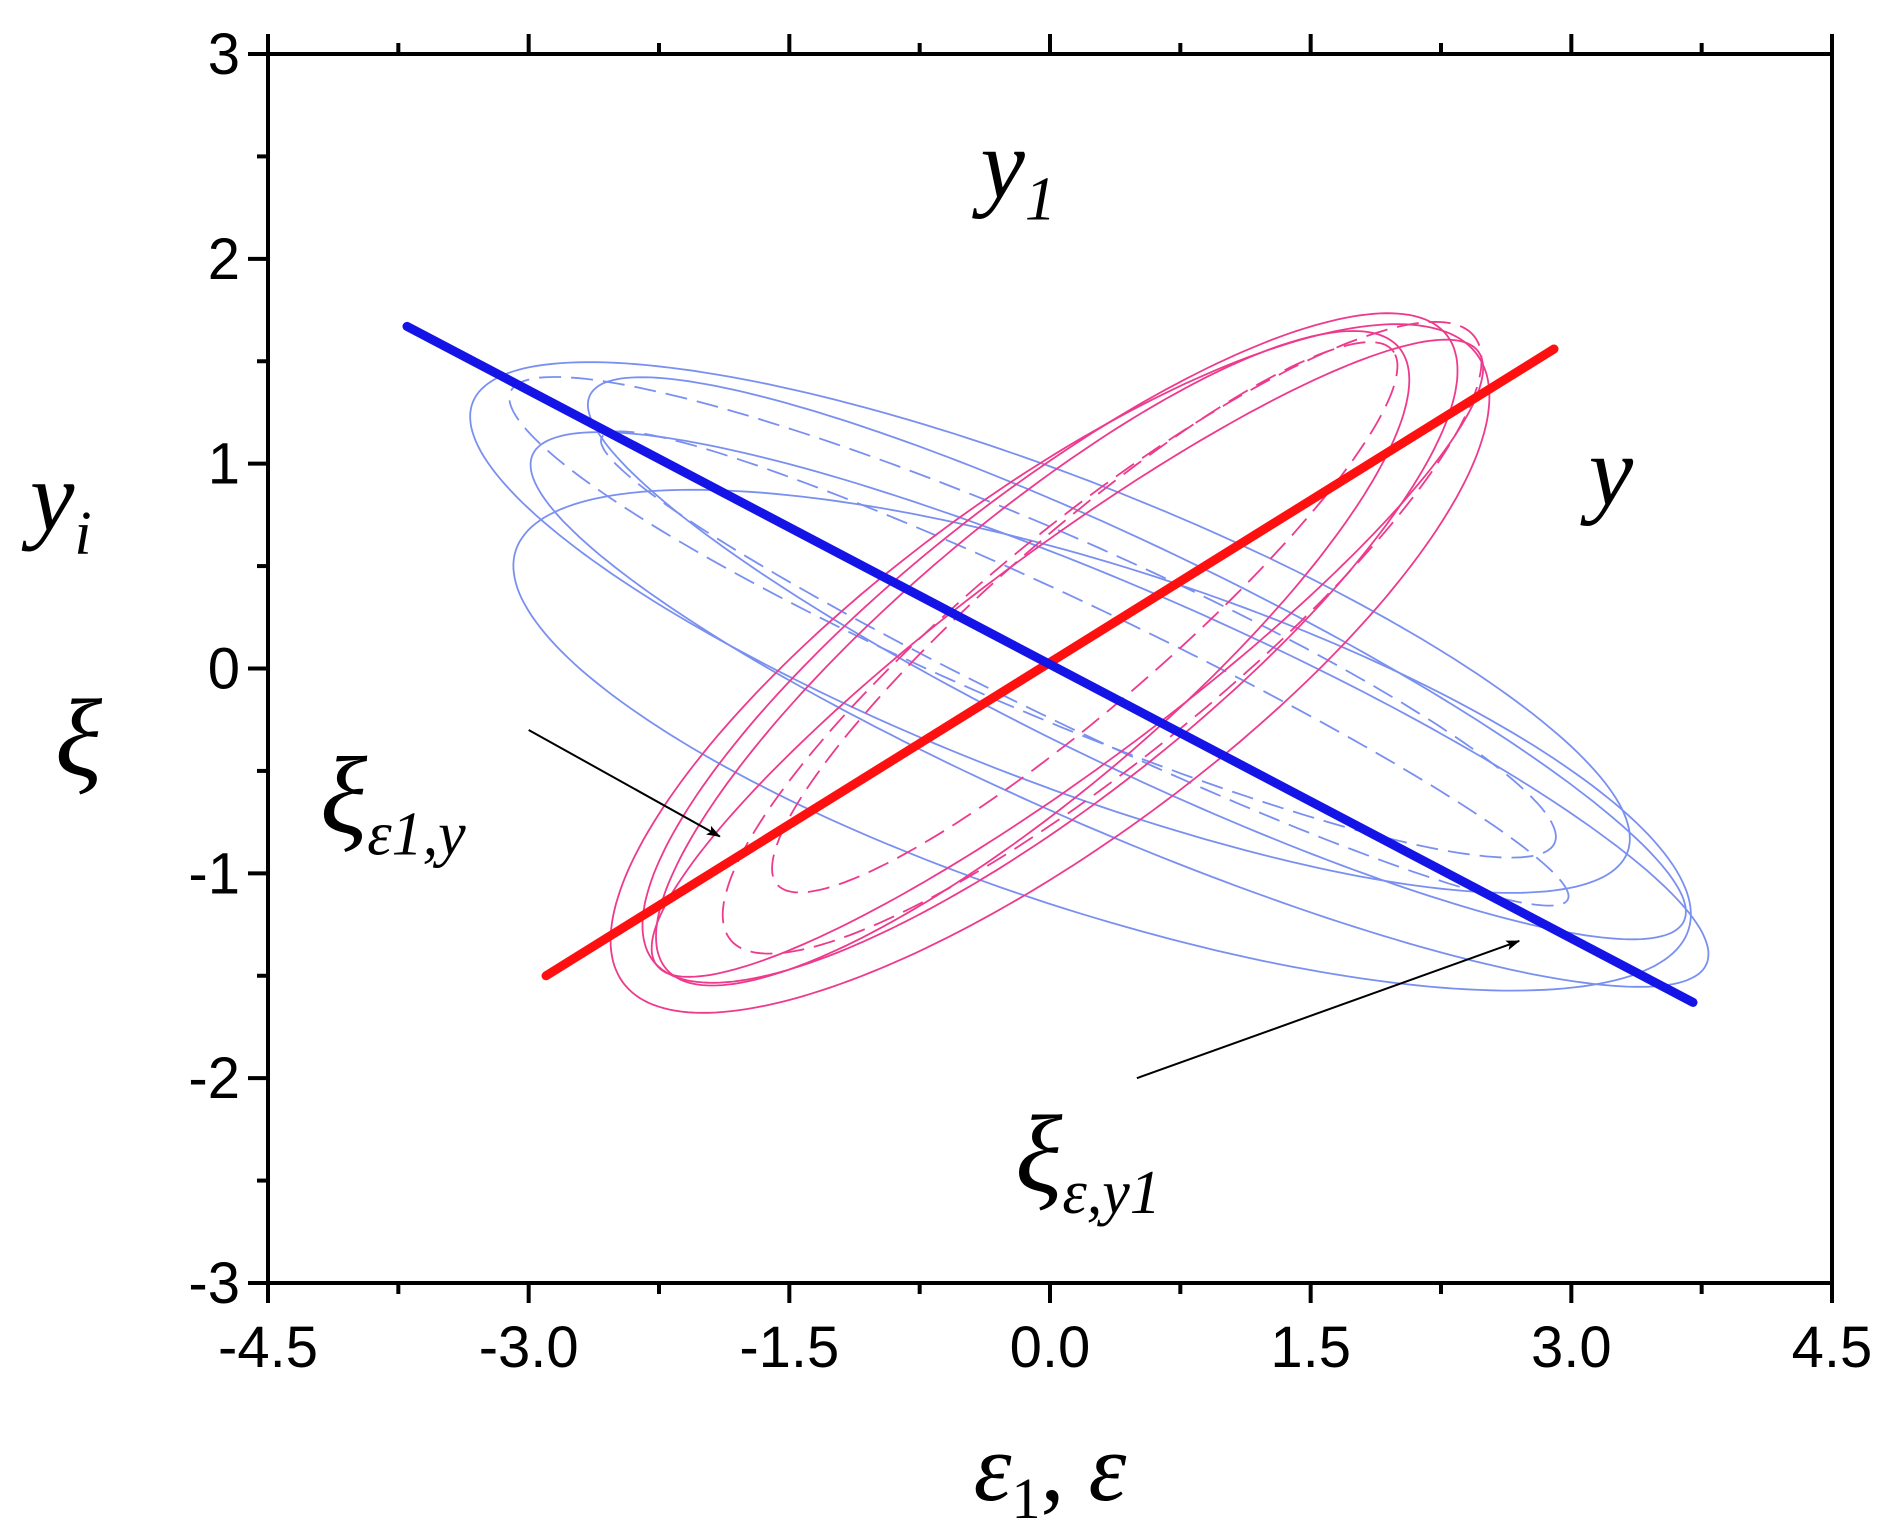 This screenshot has width=1898, height=1524. I want to click on y-tick-label: 1, so click(224, 464).